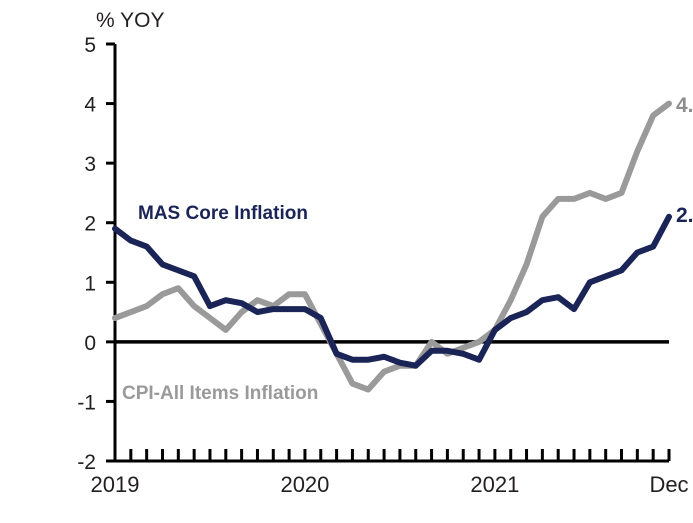 The width and height of the screenshot is (693, 523). Describe the element at coordinates (392, 456) in the screenshot. I see `x-axis-ticks` at that location.